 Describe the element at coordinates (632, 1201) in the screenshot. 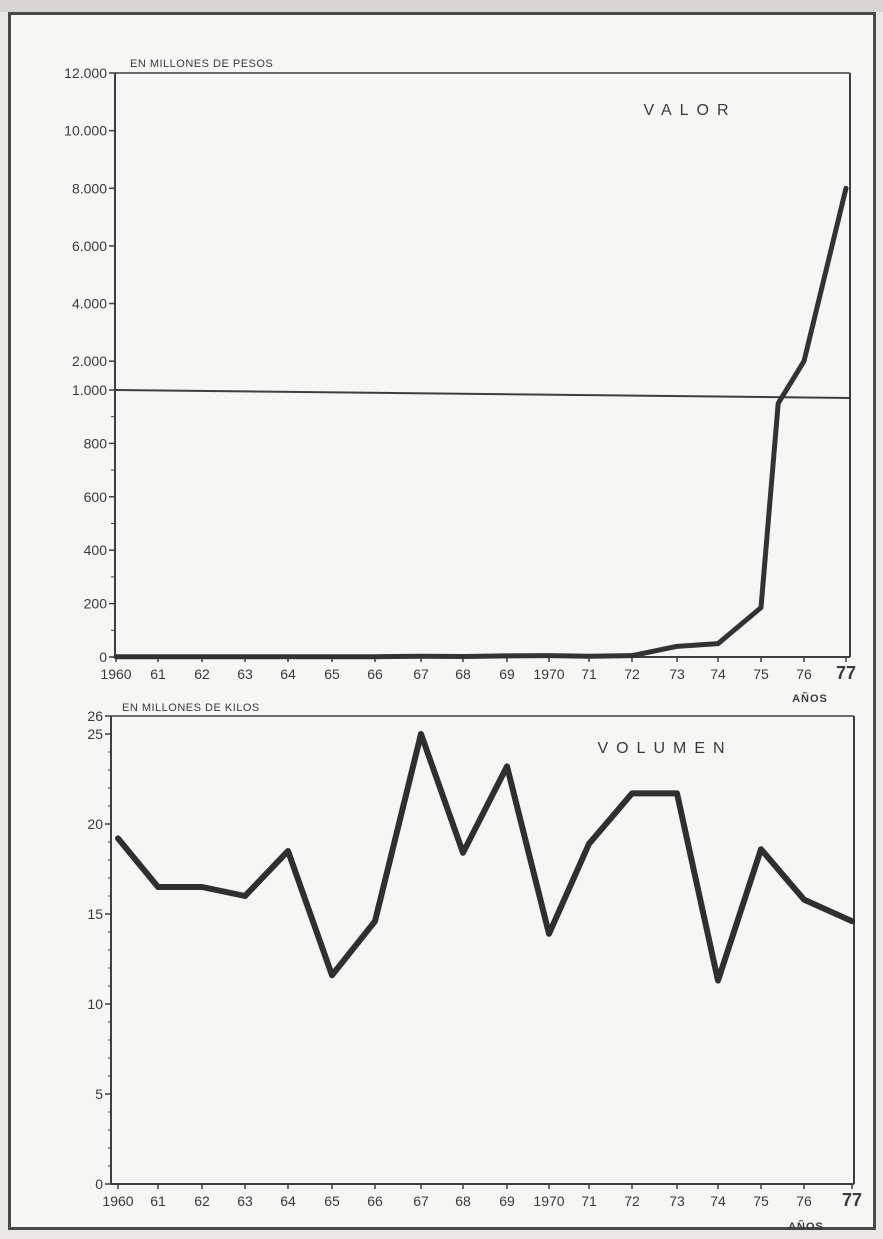

I see `volumen-x-tick-label: 72` at that location.